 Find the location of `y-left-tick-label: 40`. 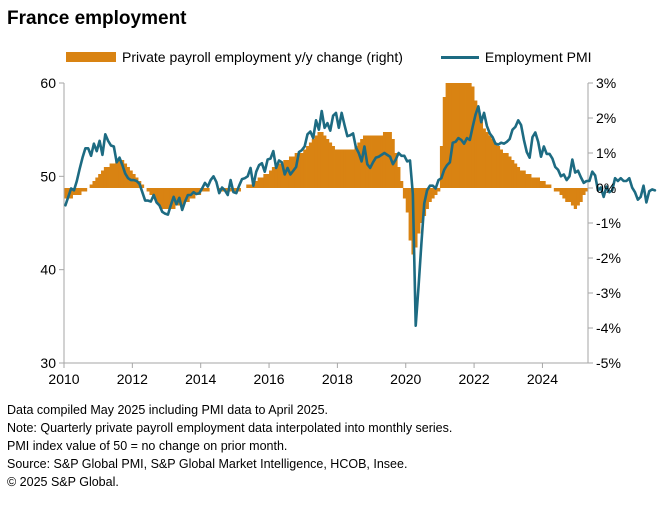

y-left-tick-label: 40 is located at coordinates (48, 270).